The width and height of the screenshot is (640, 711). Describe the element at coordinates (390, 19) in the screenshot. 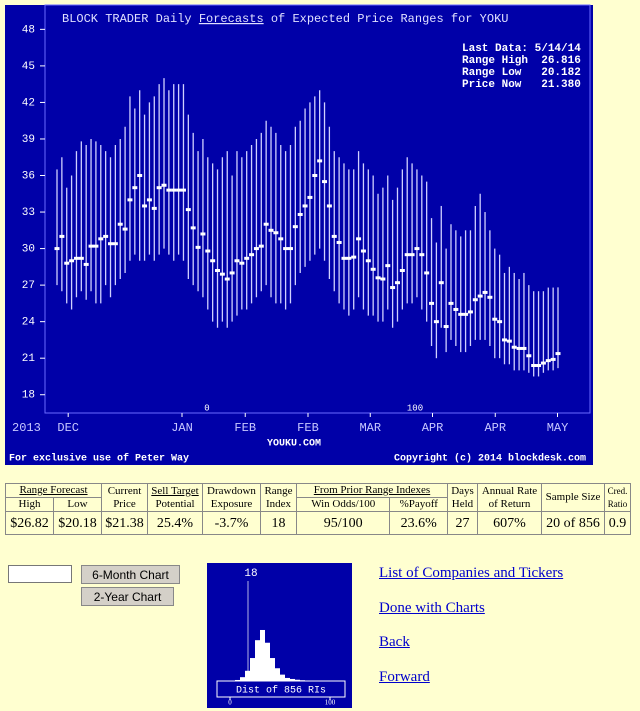

I see `title-part: of Expected Price Ranges for YOKU` at that location.